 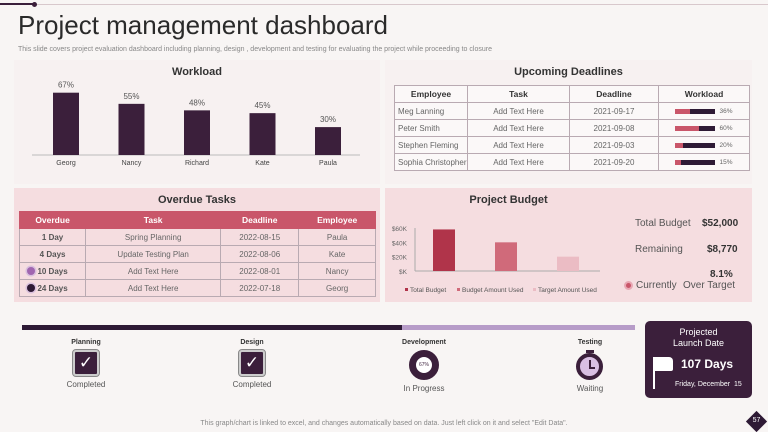 I want to click on bar-value-label: 55%, so click(x=131, y=96).